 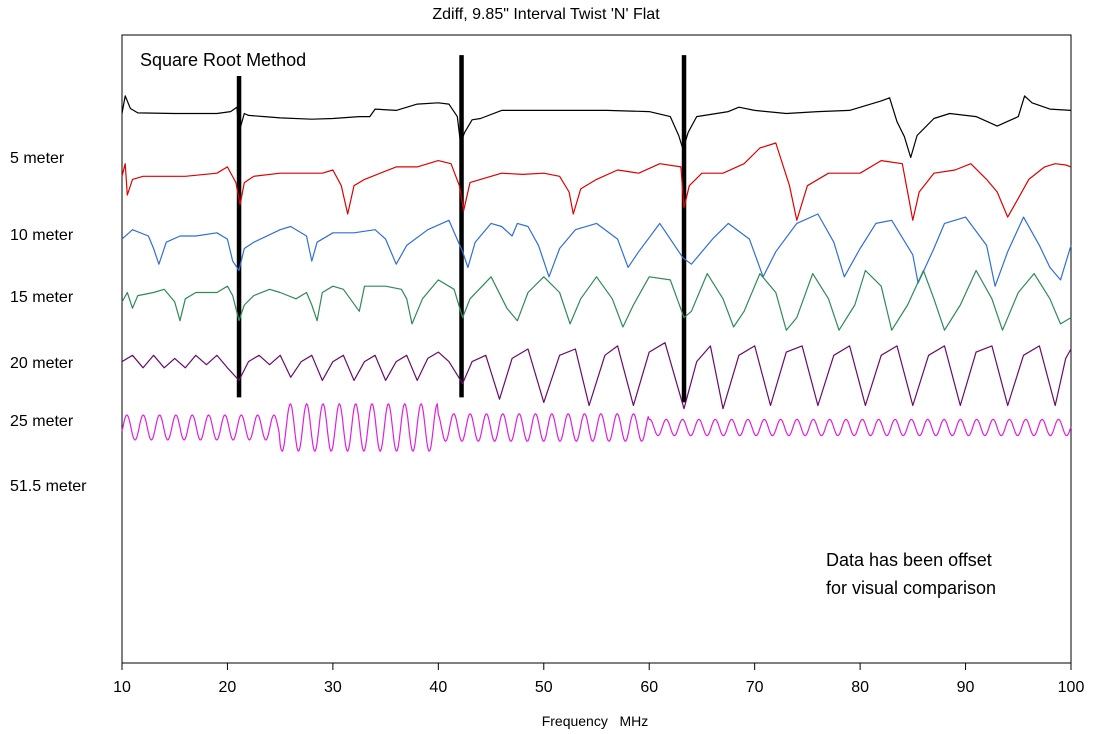 What do you see at coordinates (42, 421) in the screenshot?
I see `series-label: 25 meter` at bounding box center [42, 421].